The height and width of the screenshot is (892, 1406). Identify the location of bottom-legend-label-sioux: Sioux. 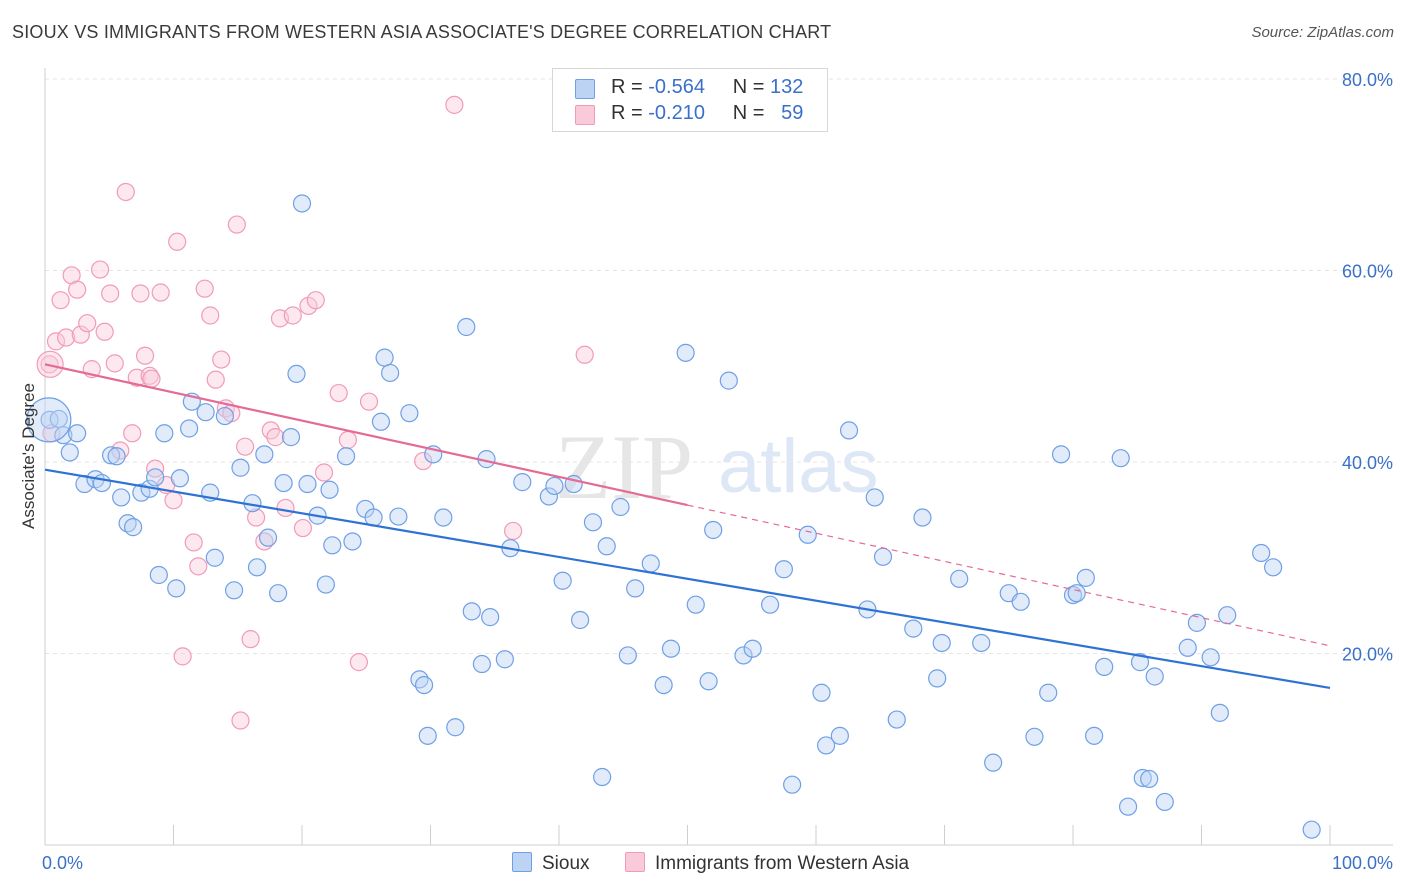
(566, 863).